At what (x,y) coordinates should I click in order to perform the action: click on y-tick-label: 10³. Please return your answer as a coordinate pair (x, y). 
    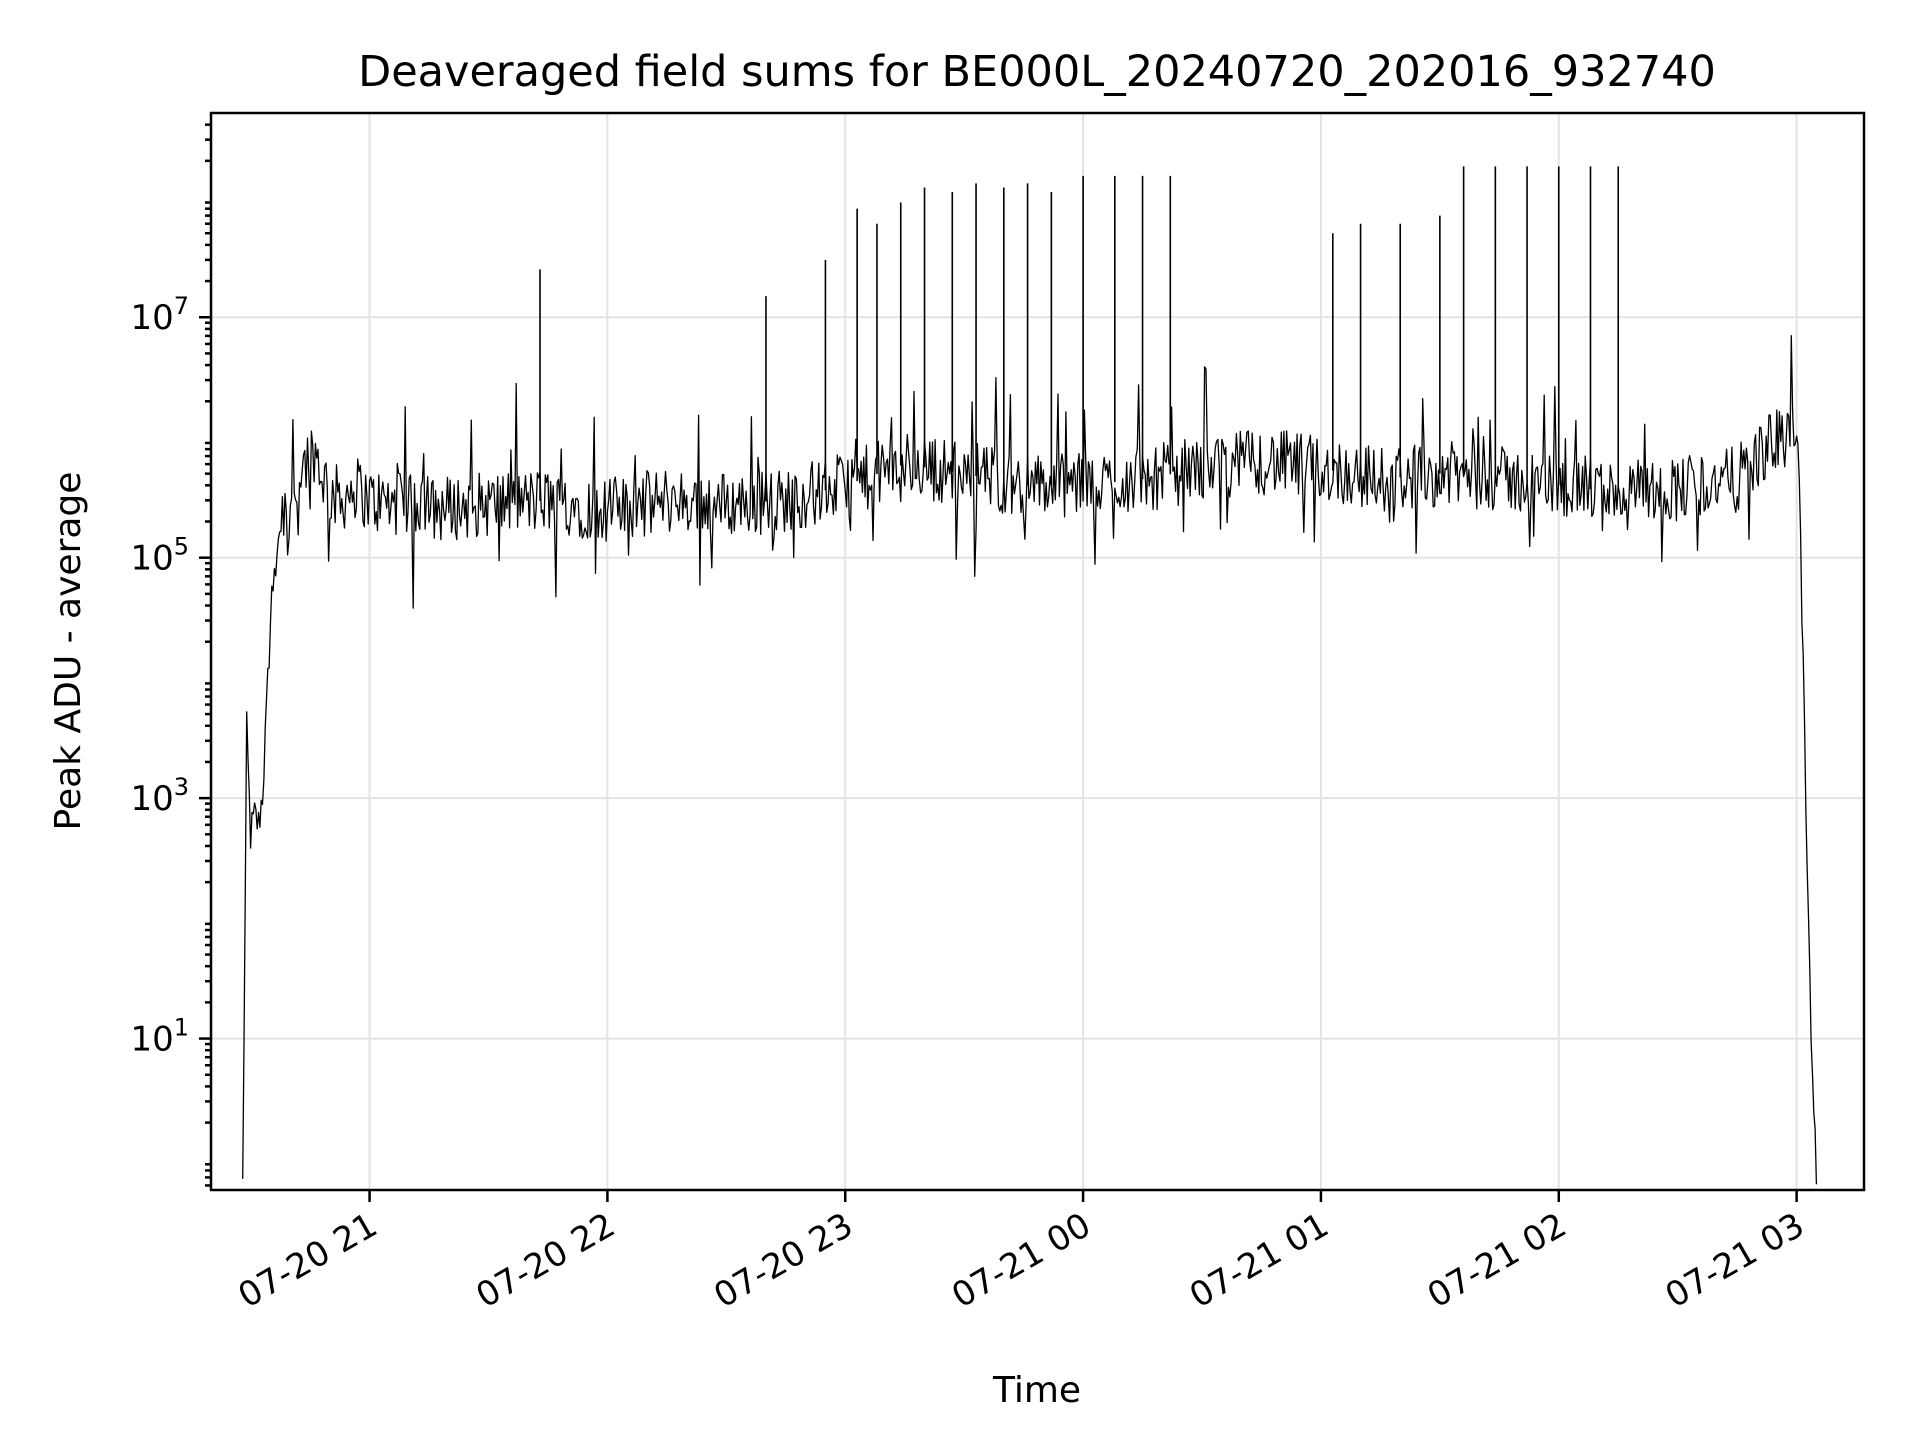
    Looking at the image, I should click on (159, 796).